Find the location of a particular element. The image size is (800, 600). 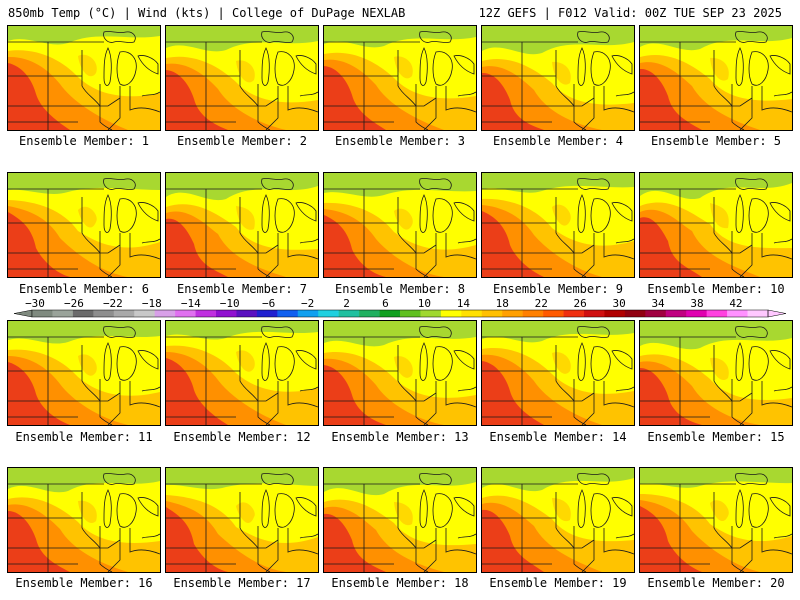

colorbar-tick-label: −22 is located at coordinates (113, 304).